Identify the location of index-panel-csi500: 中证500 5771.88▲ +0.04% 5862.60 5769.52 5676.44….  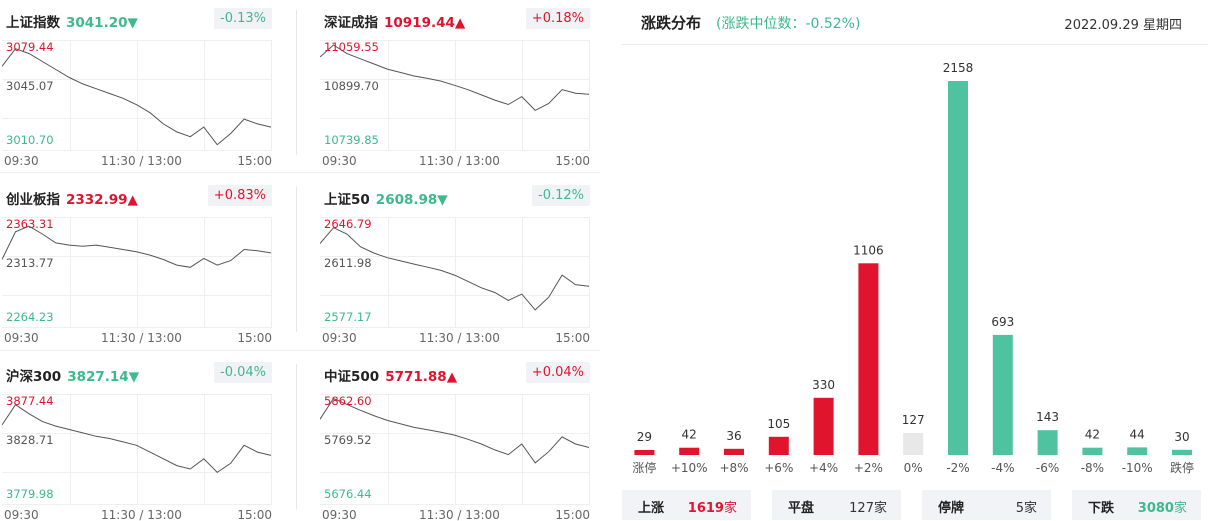
(455, 439).